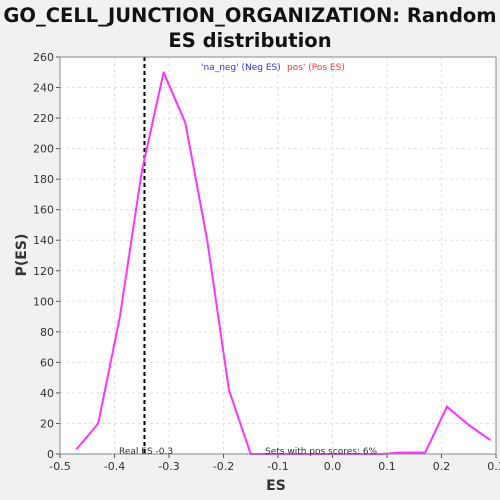 Image resolution: width=500 pixels, height=500 pixels. Describe the element at coordinates (43, 210) in the screenshot. I see `y-tick-label: 160` at that location.